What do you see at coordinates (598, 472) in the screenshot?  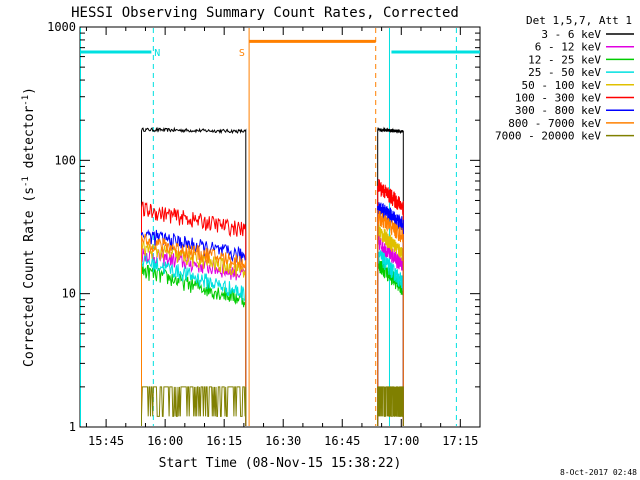 I see `generation-timestamp: 8-Oct-2017 02:48` at bounding box center [598, 472].